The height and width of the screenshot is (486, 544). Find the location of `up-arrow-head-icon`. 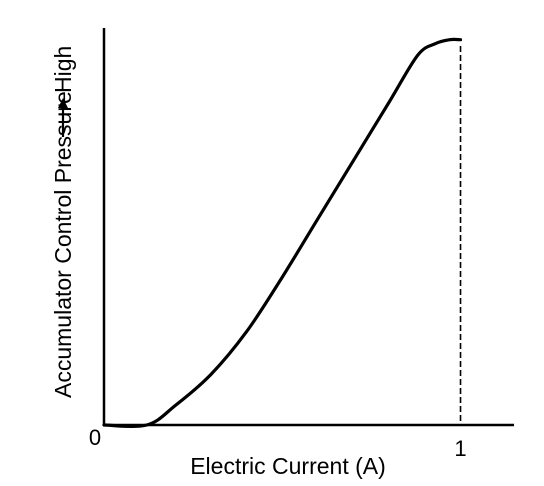

up-arrow-head-icon is located at coordinates (63, 103).